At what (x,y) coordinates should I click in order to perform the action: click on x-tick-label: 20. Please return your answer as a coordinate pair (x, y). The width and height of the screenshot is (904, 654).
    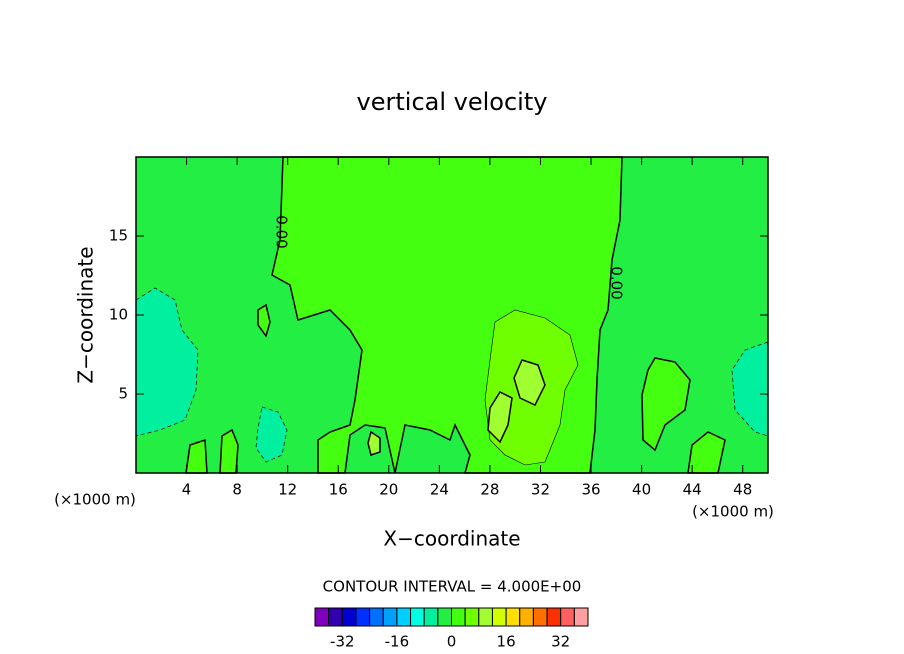
    Looking at the image, I should click on (388, 490).